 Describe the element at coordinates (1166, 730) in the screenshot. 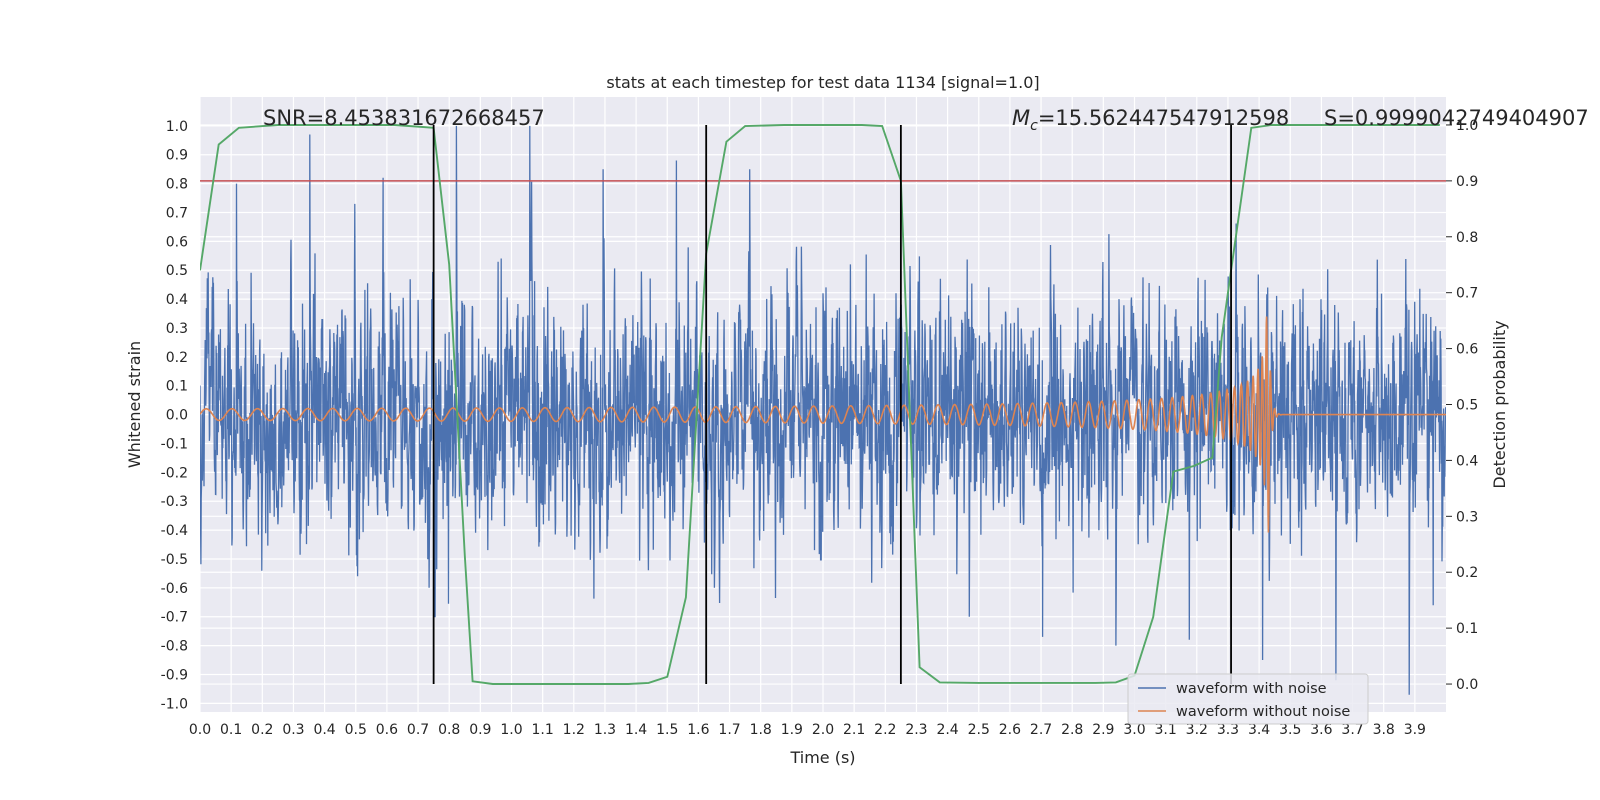

I see `x-tick-label: 3.1` at that location.